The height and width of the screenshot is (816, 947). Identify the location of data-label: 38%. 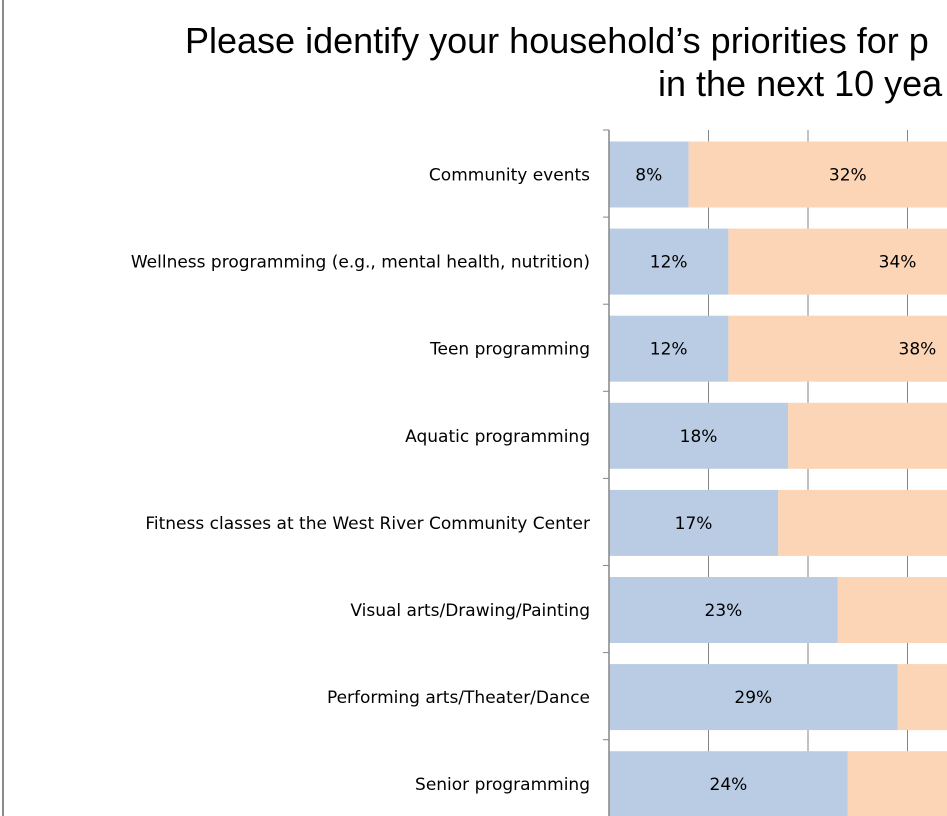
(918, 350).